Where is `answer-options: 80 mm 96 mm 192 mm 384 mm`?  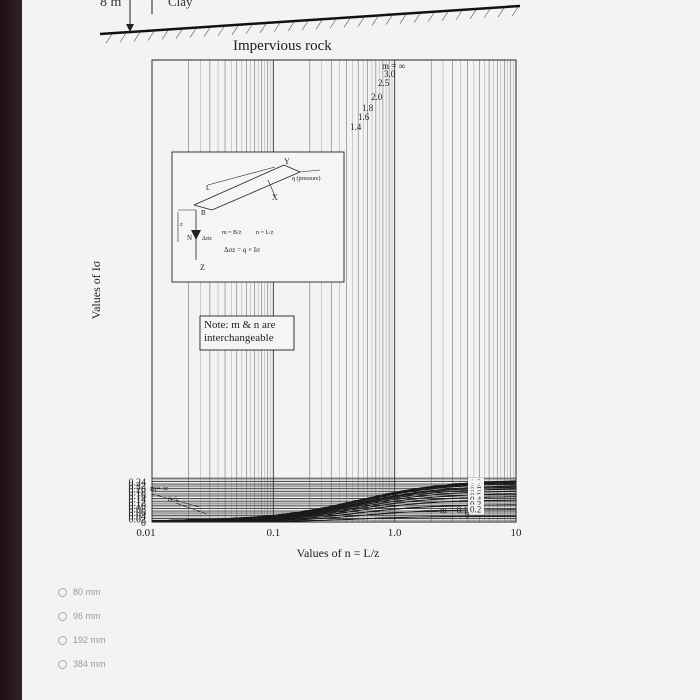 answer-options: 80 mm 96 mm 192 mm 384 mm is located at coordinates (82, 628).